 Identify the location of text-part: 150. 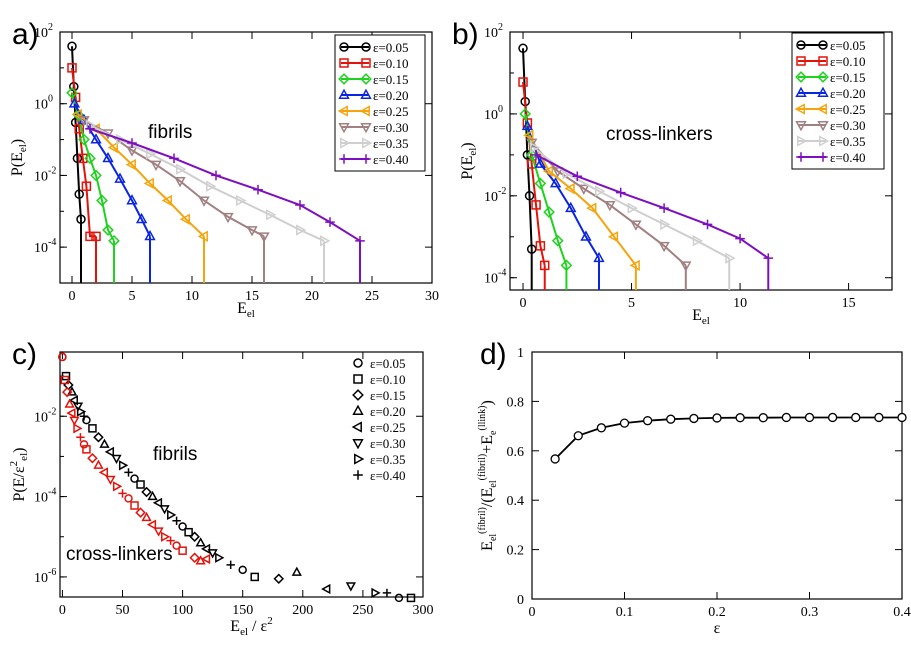
(242, 610).